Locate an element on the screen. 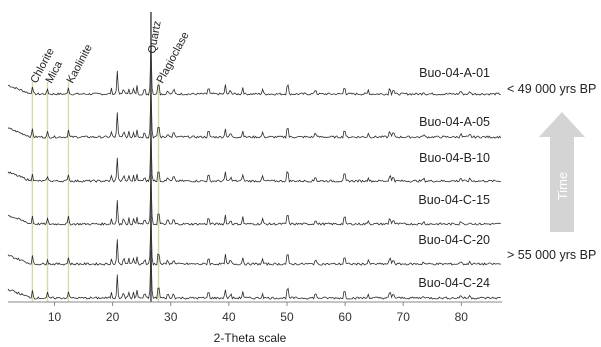 Image resolution: width=601 pixels, height=347 pixels. x-tick-label: 40 is located at coordinates (229, 317).